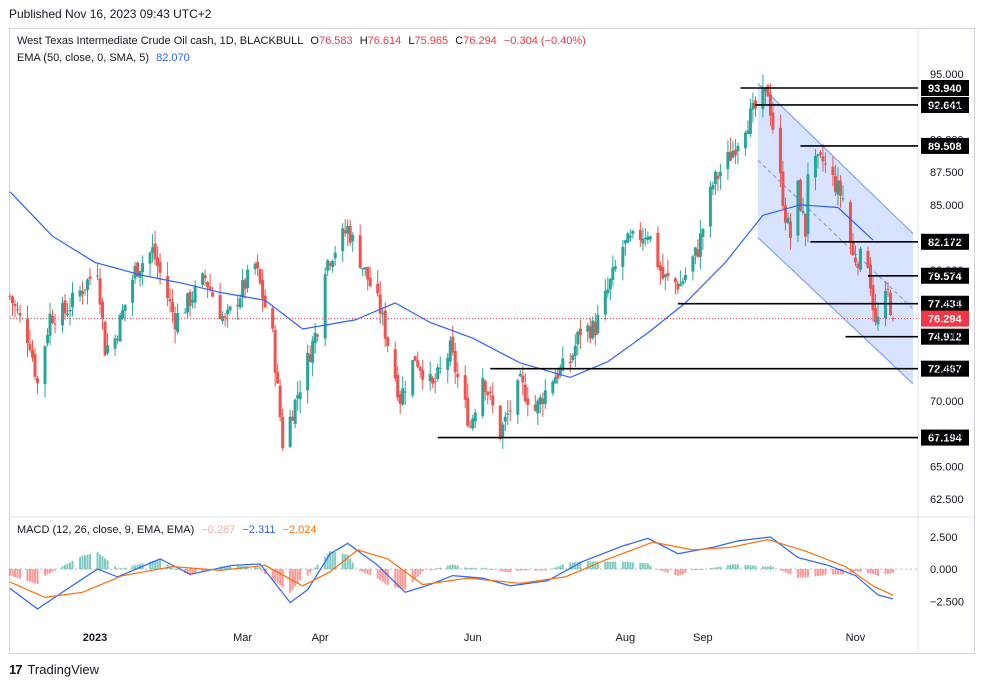 This screenshot has height=688, width=986. What do you see at coordinates (299, 530) in the screenshot?
I see `macd-signal-value: −2.024` at bounding box center [299, 530].